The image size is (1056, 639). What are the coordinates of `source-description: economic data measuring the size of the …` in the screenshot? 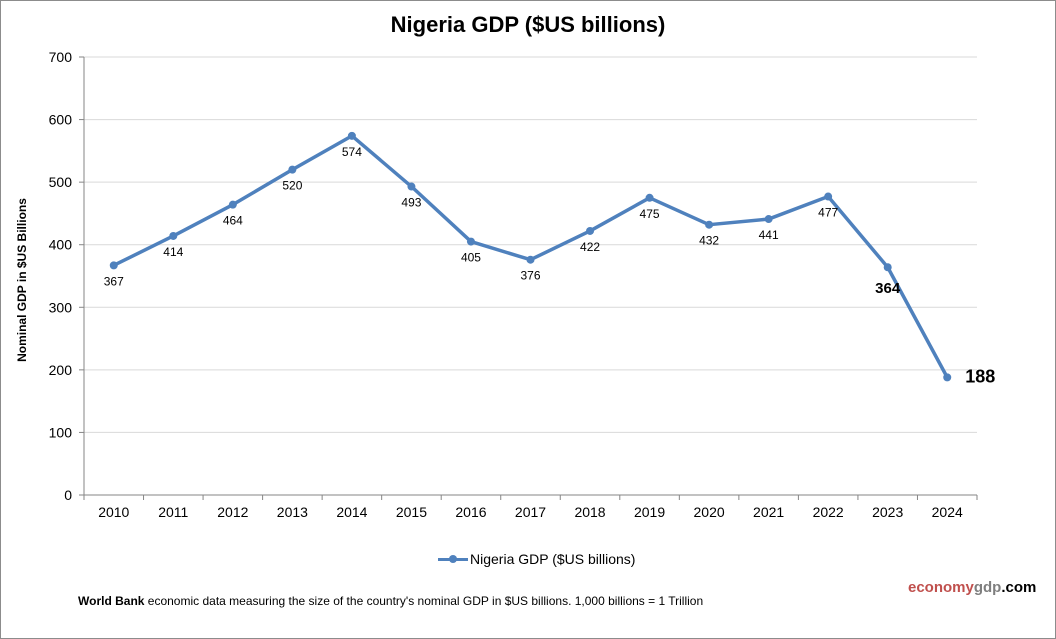 It's located at (424, 601).